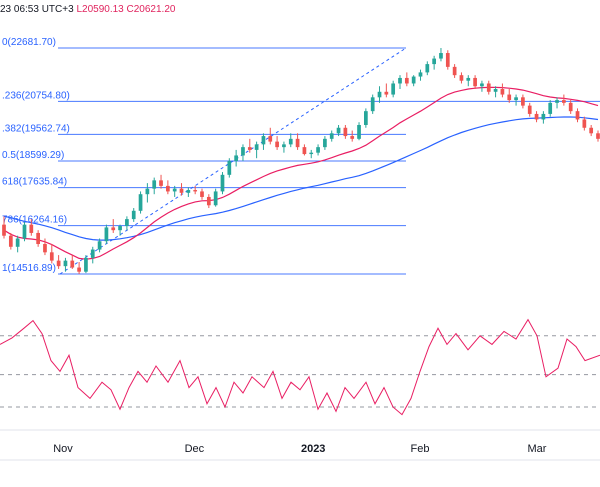 Image resolution: width=600 pixels, height=487 pixels. What do you see at coordinates (34, 220) in the screenshot?
I see `fib-level-label: 786(16264.16)` at bounding box center [34, 220].